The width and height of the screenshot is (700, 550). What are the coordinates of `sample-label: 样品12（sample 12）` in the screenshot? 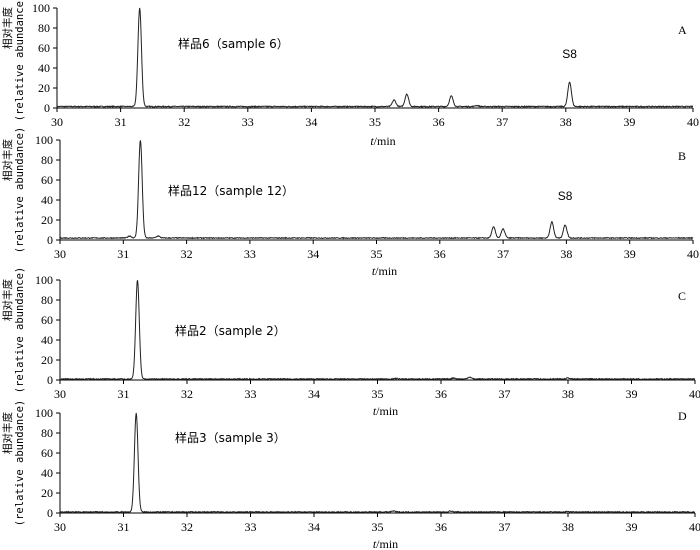 It's located at (231, 190).